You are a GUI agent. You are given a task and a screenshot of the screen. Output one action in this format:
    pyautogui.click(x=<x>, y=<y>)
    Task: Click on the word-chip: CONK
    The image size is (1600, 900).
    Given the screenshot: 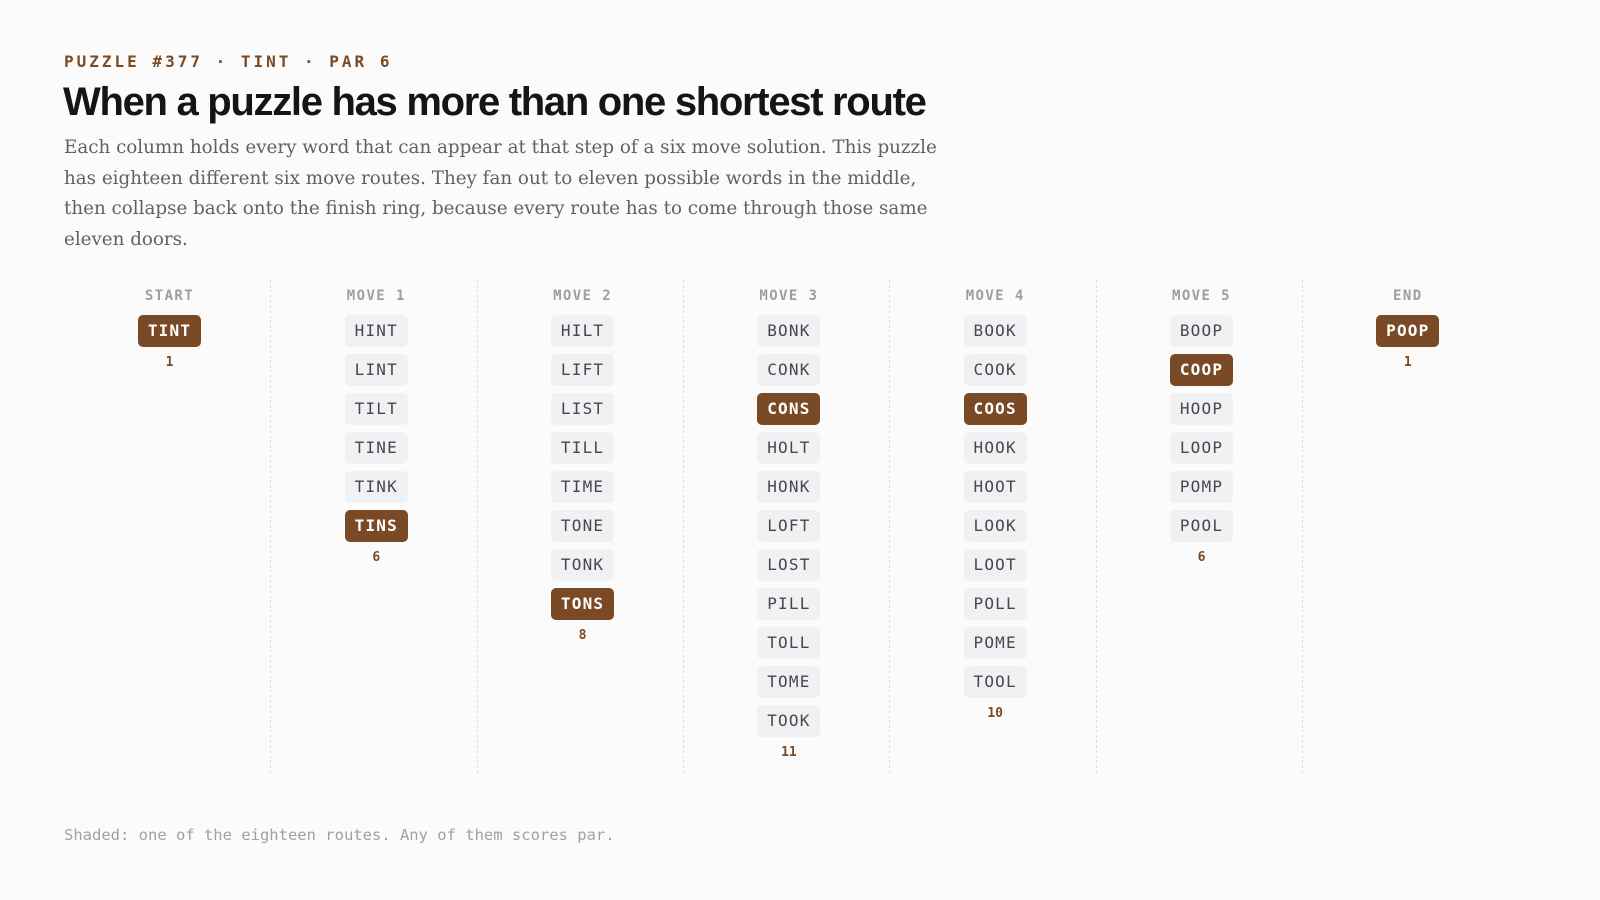 What is the action you would take?
    pyautogui.click(x=789, y=370)
    